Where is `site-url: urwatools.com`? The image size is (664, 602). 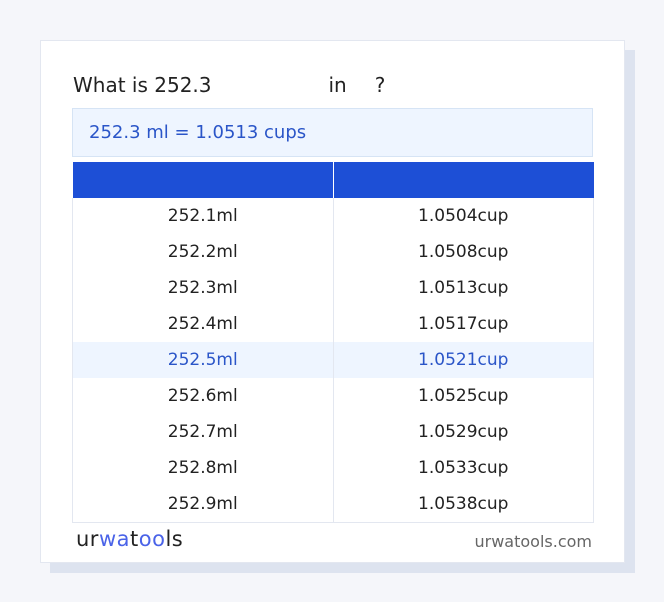 site-url: urwatools.com is located at coordinates (533, 541).